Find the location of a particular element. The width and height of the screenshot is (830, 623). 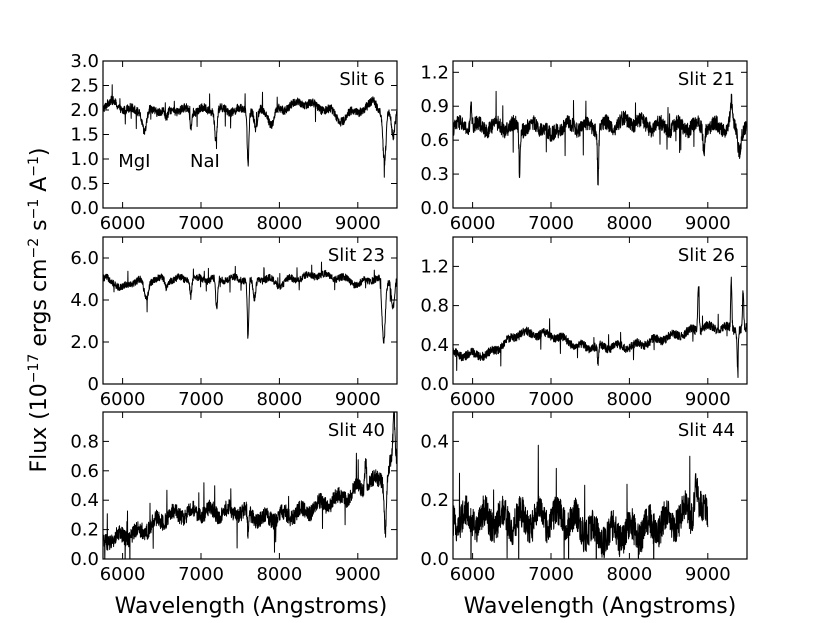

y-axis-label: Flux (10−17 ergs cm−2 s−1 A−1) is located at coordinates (39, 309).